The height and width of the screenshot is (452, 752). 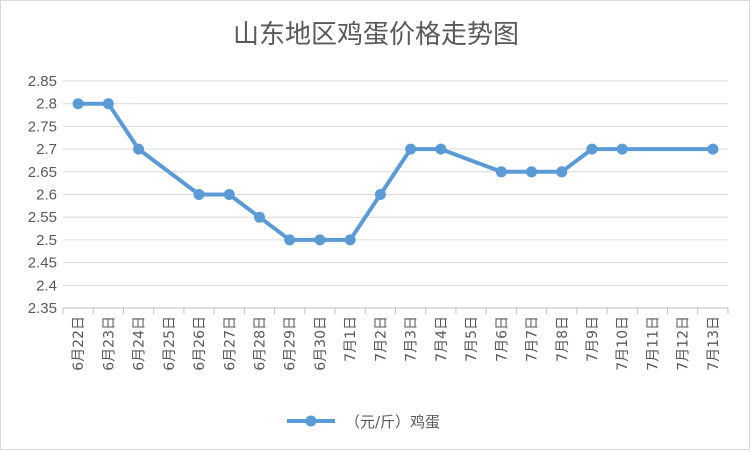 I want to click on legend: （元/斤）鸡蛋, so click(x=363, y=422).